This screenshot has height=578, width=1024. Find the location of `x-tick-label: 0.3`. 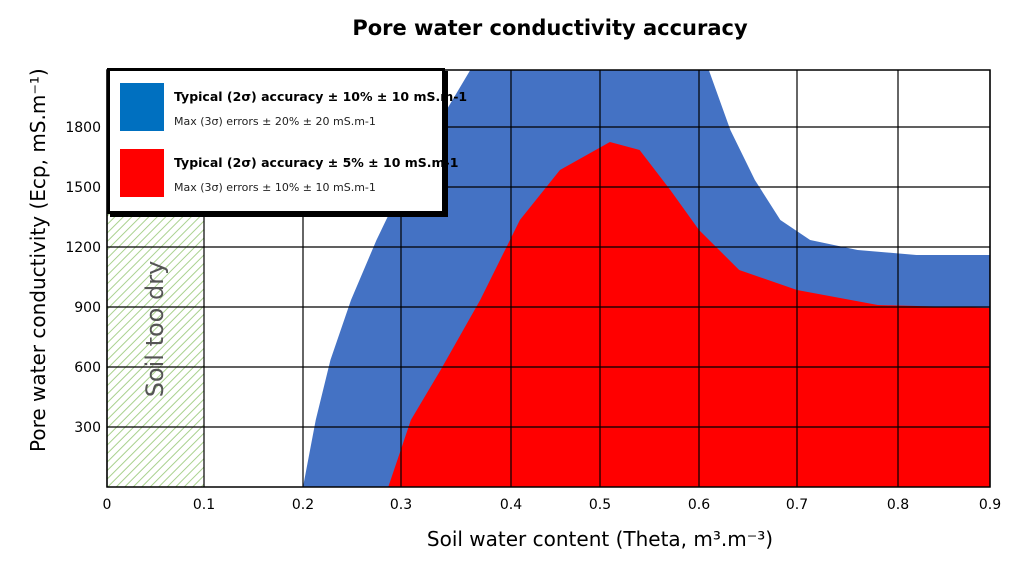

x-tick-label: 0.3 is located at coordinates (401, 505).